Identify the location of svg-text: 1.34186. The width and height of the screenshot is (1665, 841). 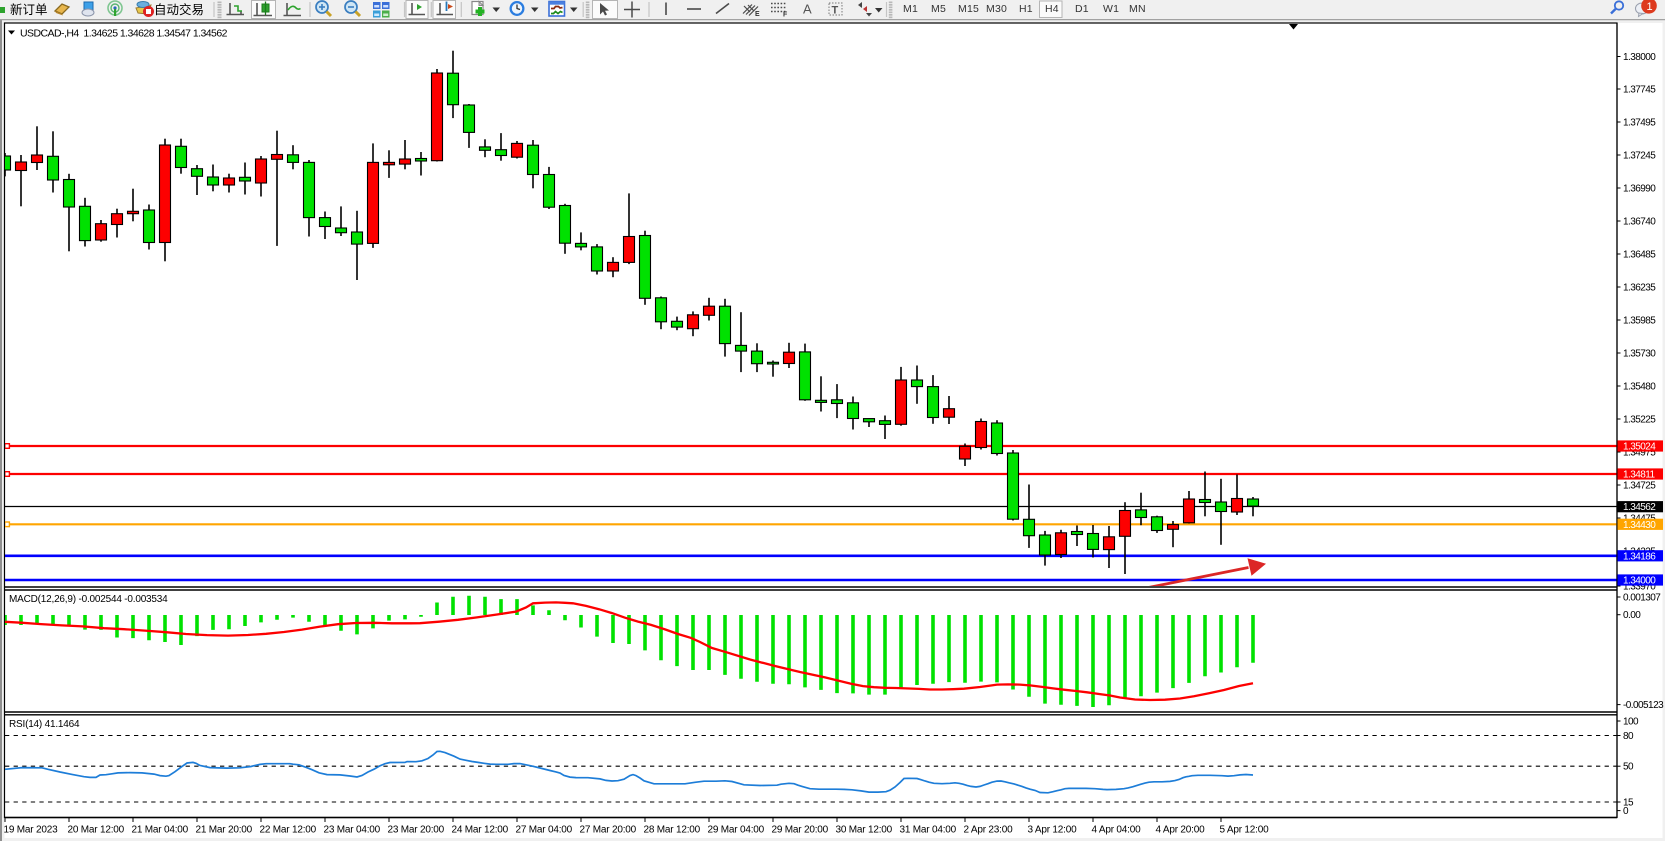
(1639, 556).